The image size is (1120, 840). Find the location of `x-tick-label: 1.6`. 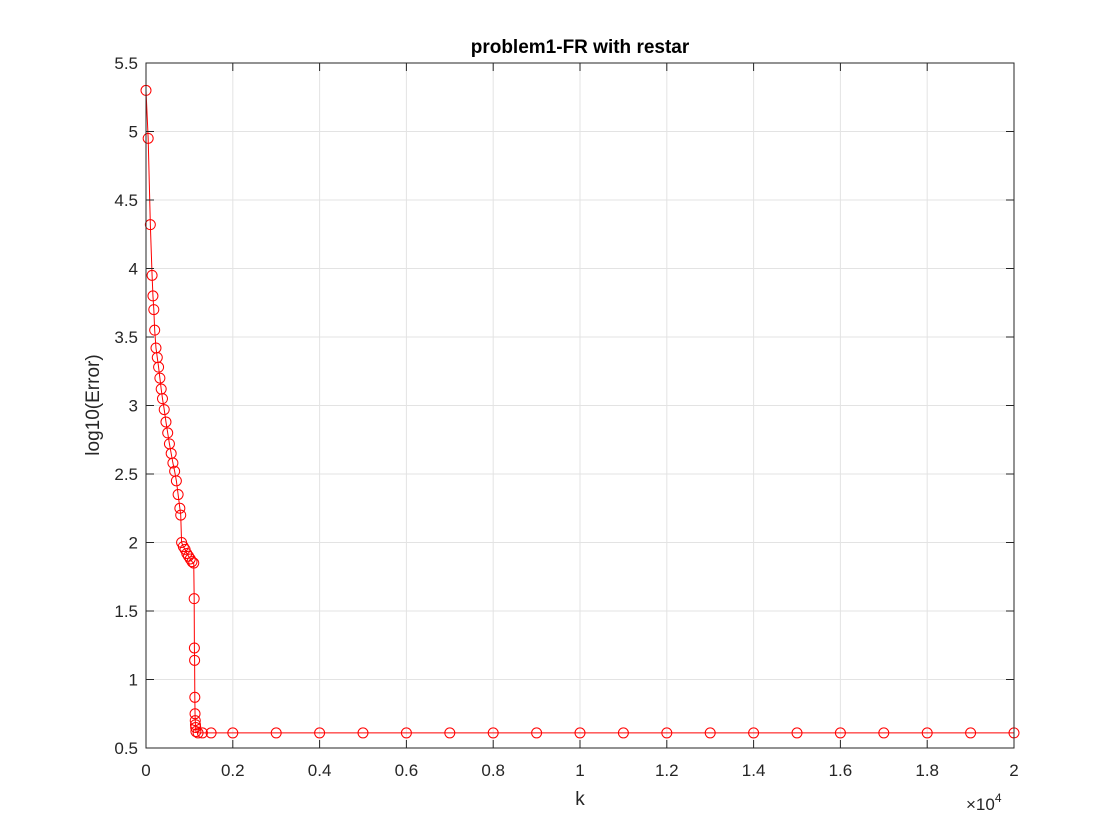

x-tick-label: 1.6 is located at coordinates (841, 770).